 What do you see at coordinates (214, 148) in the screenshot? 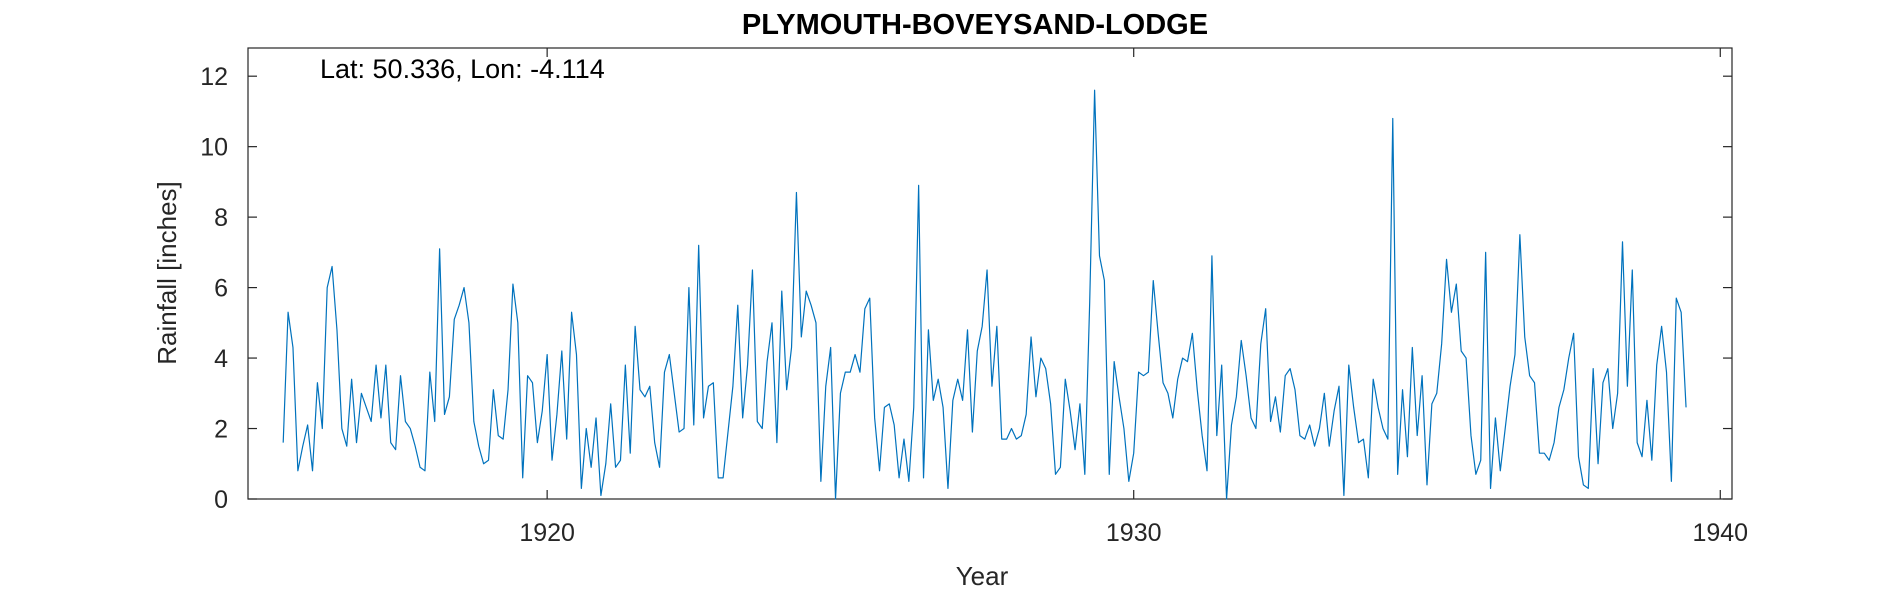
I see `y-tick-label: 10` at bounding box center [214, 148].